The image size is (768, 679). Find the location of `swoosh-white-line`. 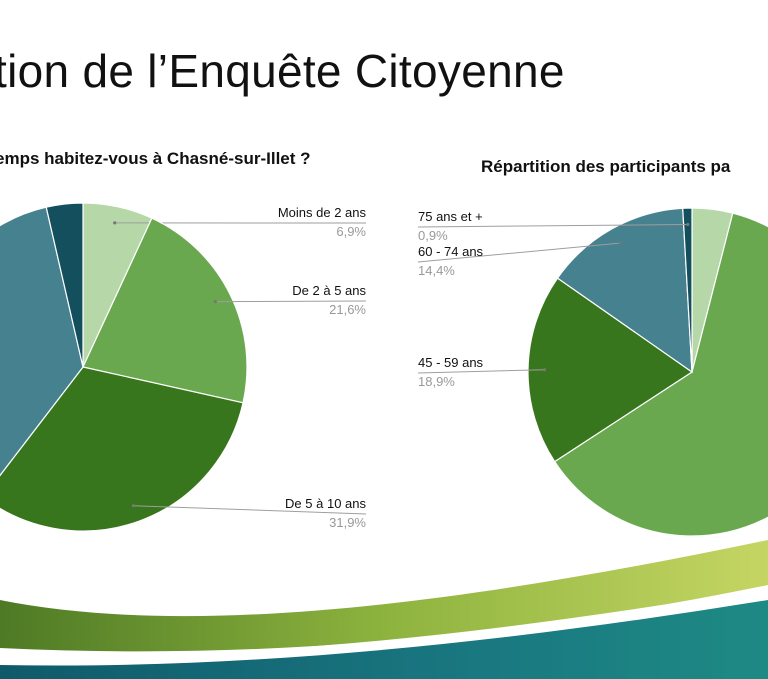

swoosh-white-line is located at coordinates (384, 624).